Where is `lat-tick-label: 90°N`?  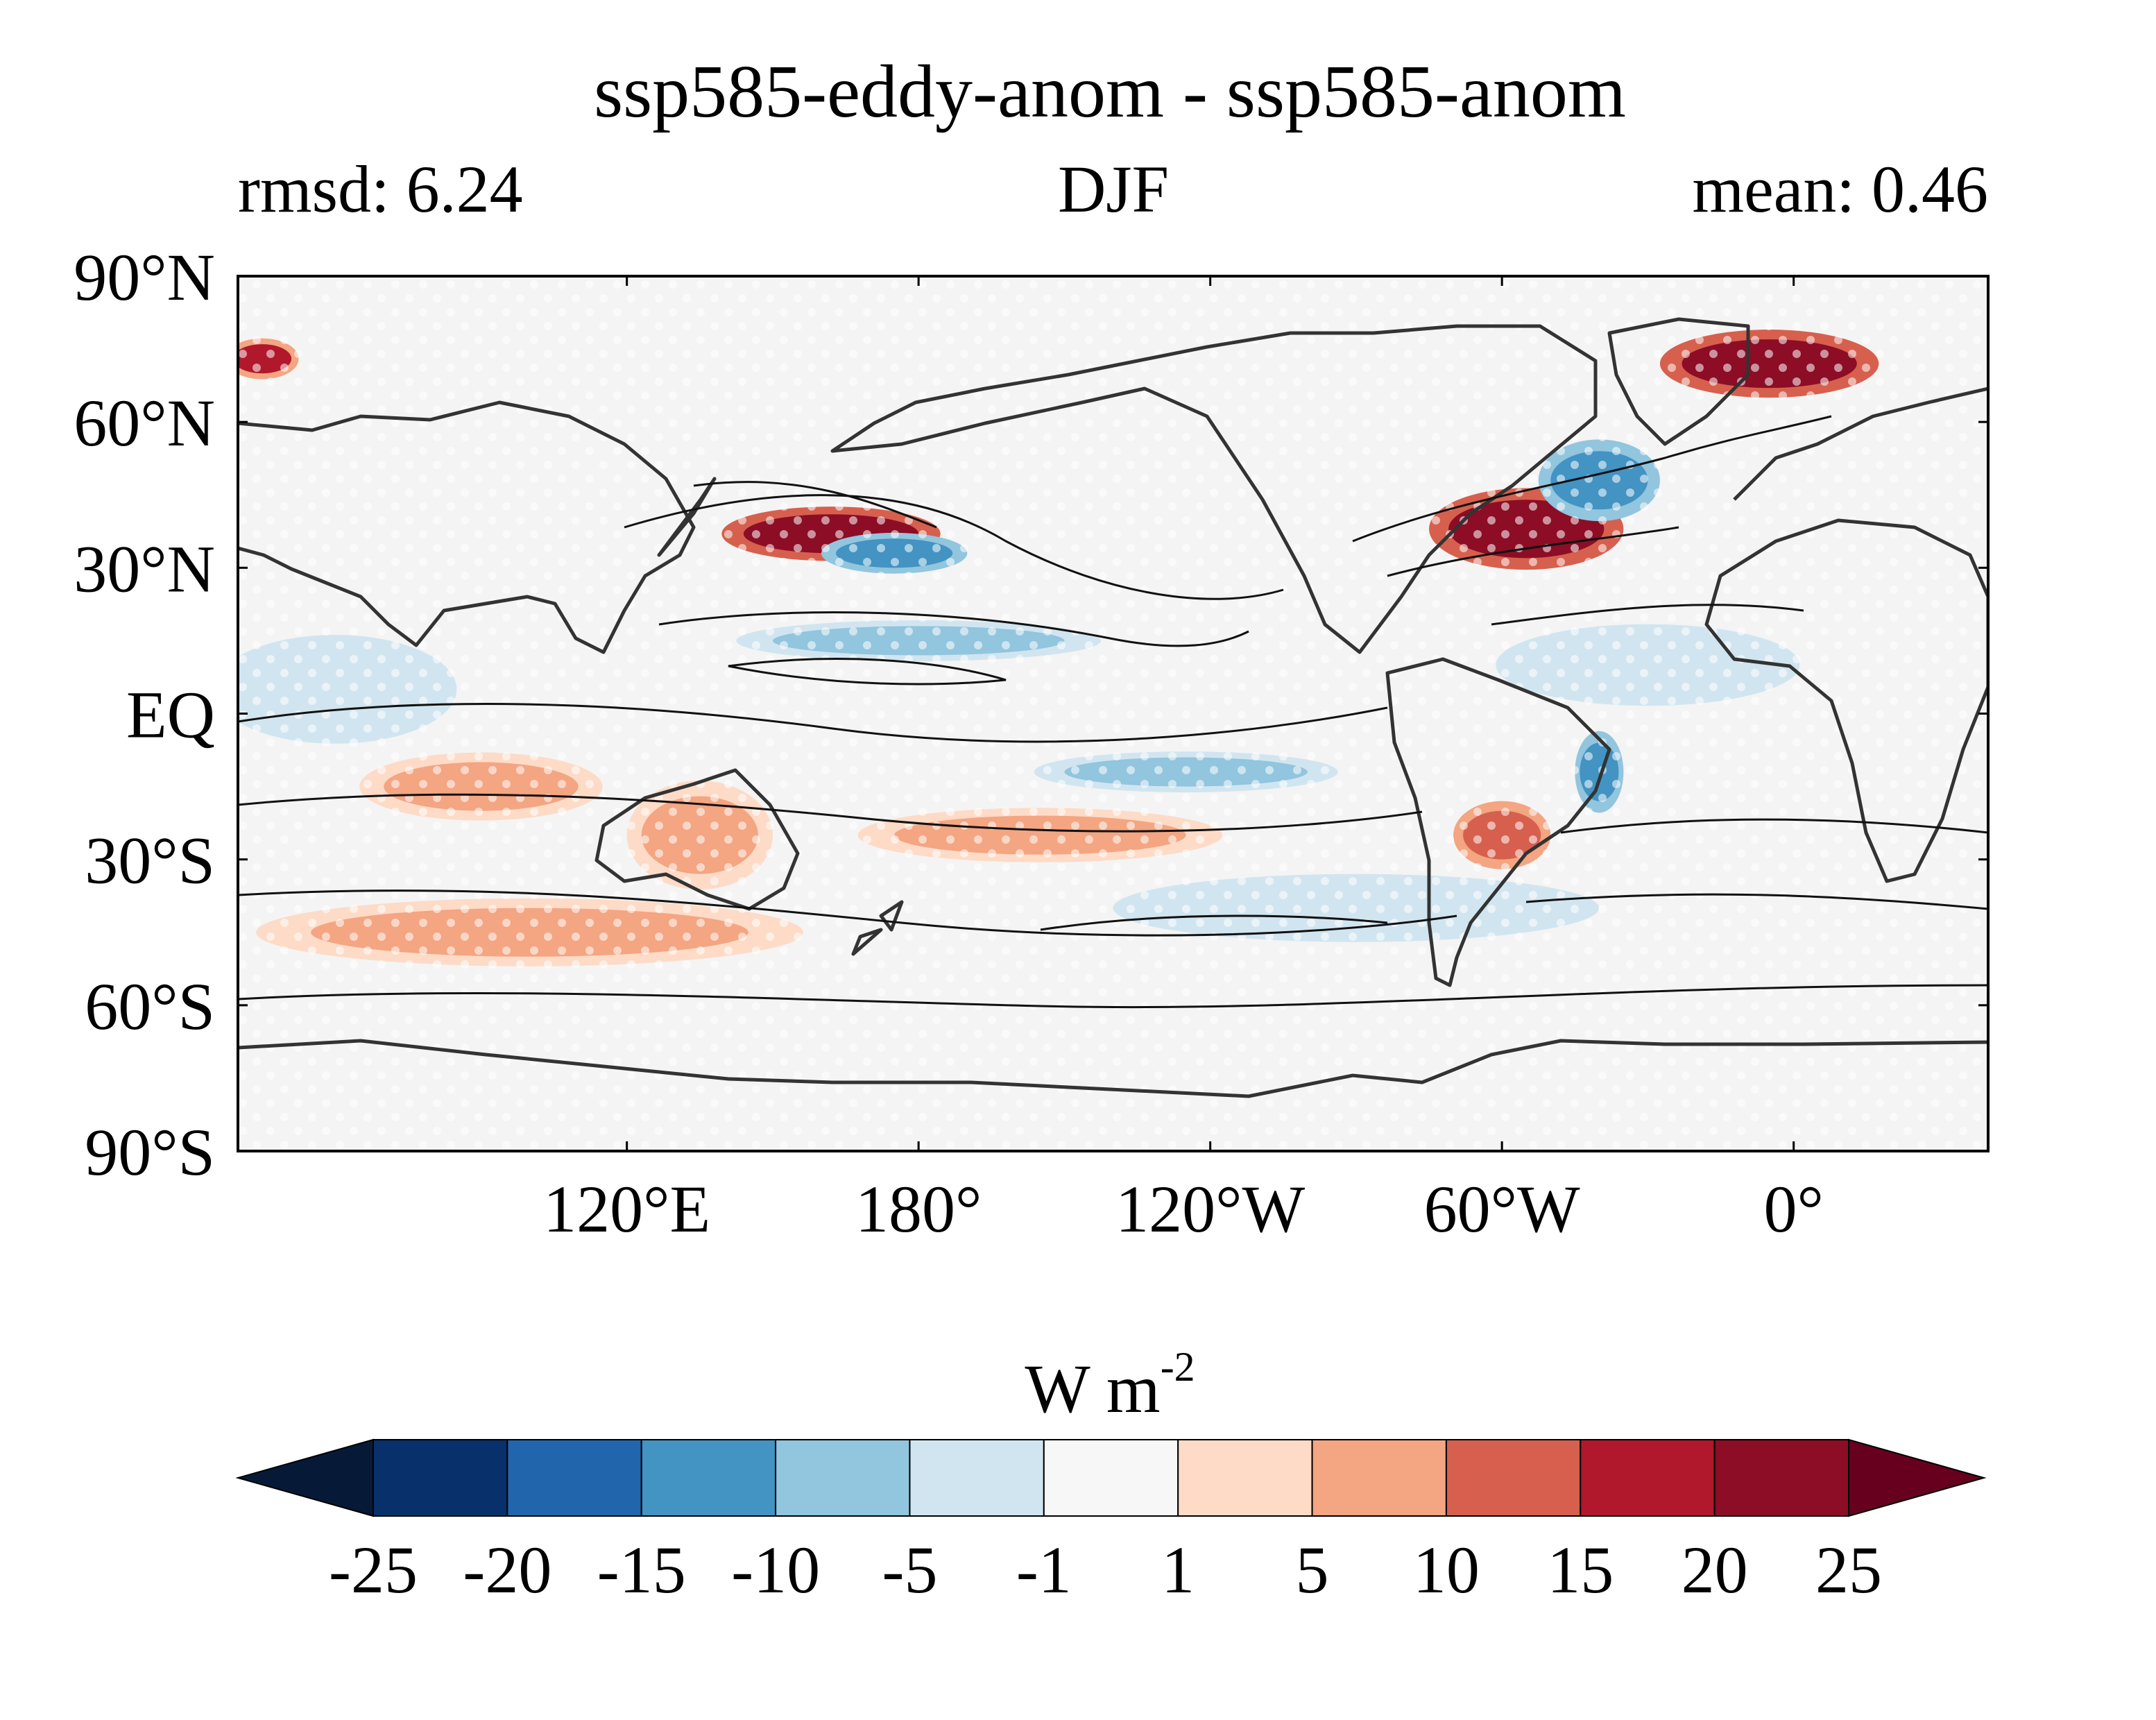 lat-tick-label: 90°N is located at coordinates (144, 277).